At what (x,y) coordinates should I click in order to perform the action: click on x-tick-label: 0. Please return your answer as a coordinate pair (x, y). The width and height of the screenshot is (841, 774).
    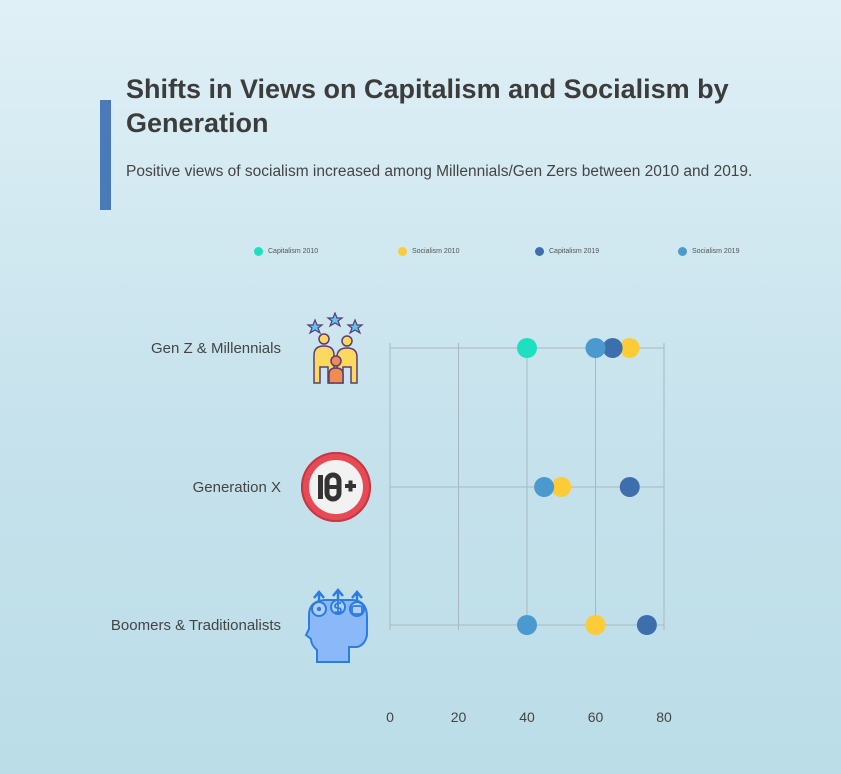
    Looking at the image, I should click on (390, 717).